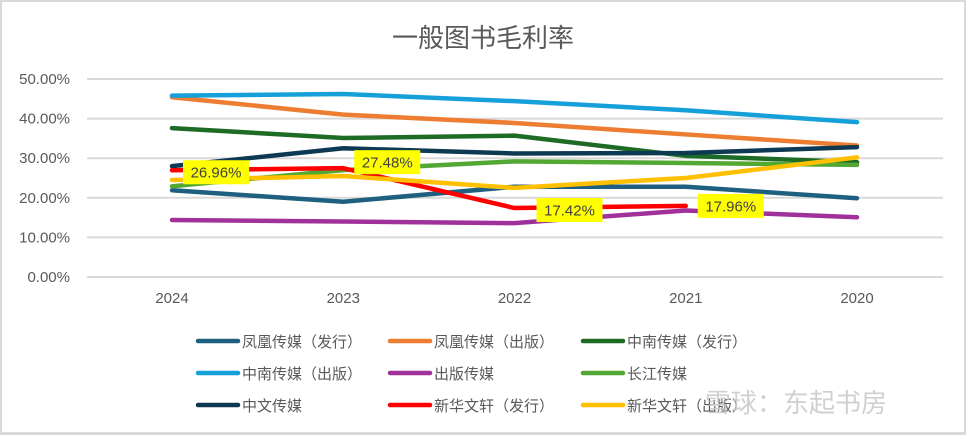 The height and width of the screenshot is (435, 966). I want to click on y-tick-label: 30.00%, so click(44, 158).